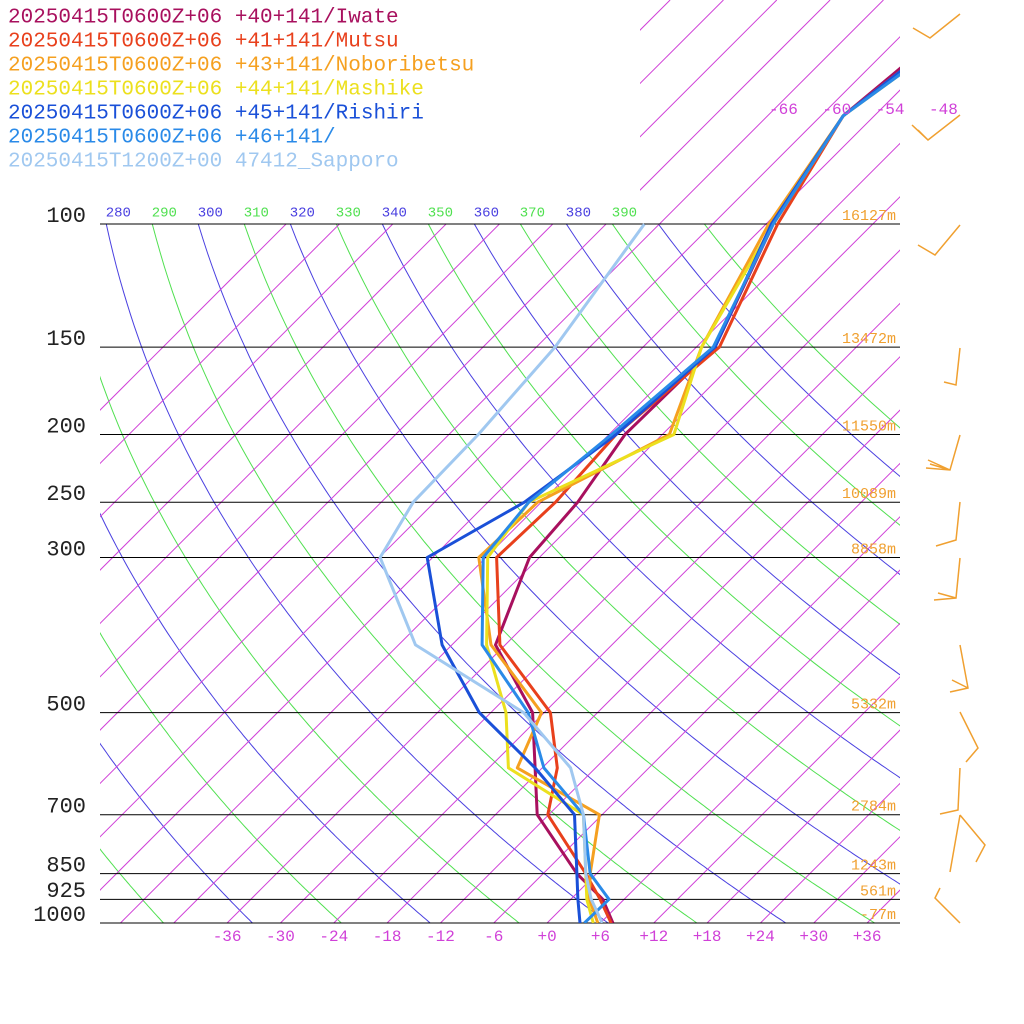 Image resolution: width=1024 pixels, height=1024 pixels. Describe the element at coordinates (813, 937) in the screenshot. I see `x-tick-label: +30` at that location.